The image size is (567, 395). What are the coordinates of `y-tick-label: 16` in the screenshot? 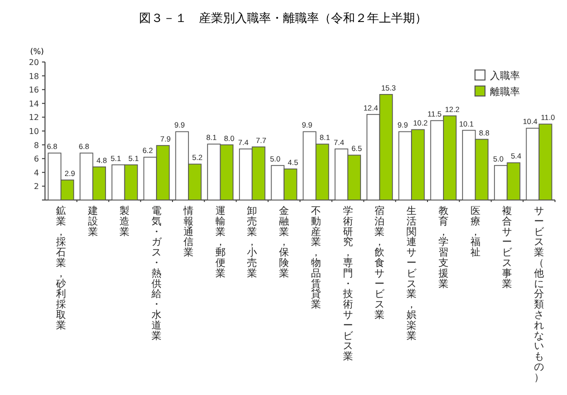 It's located at (33, 90).